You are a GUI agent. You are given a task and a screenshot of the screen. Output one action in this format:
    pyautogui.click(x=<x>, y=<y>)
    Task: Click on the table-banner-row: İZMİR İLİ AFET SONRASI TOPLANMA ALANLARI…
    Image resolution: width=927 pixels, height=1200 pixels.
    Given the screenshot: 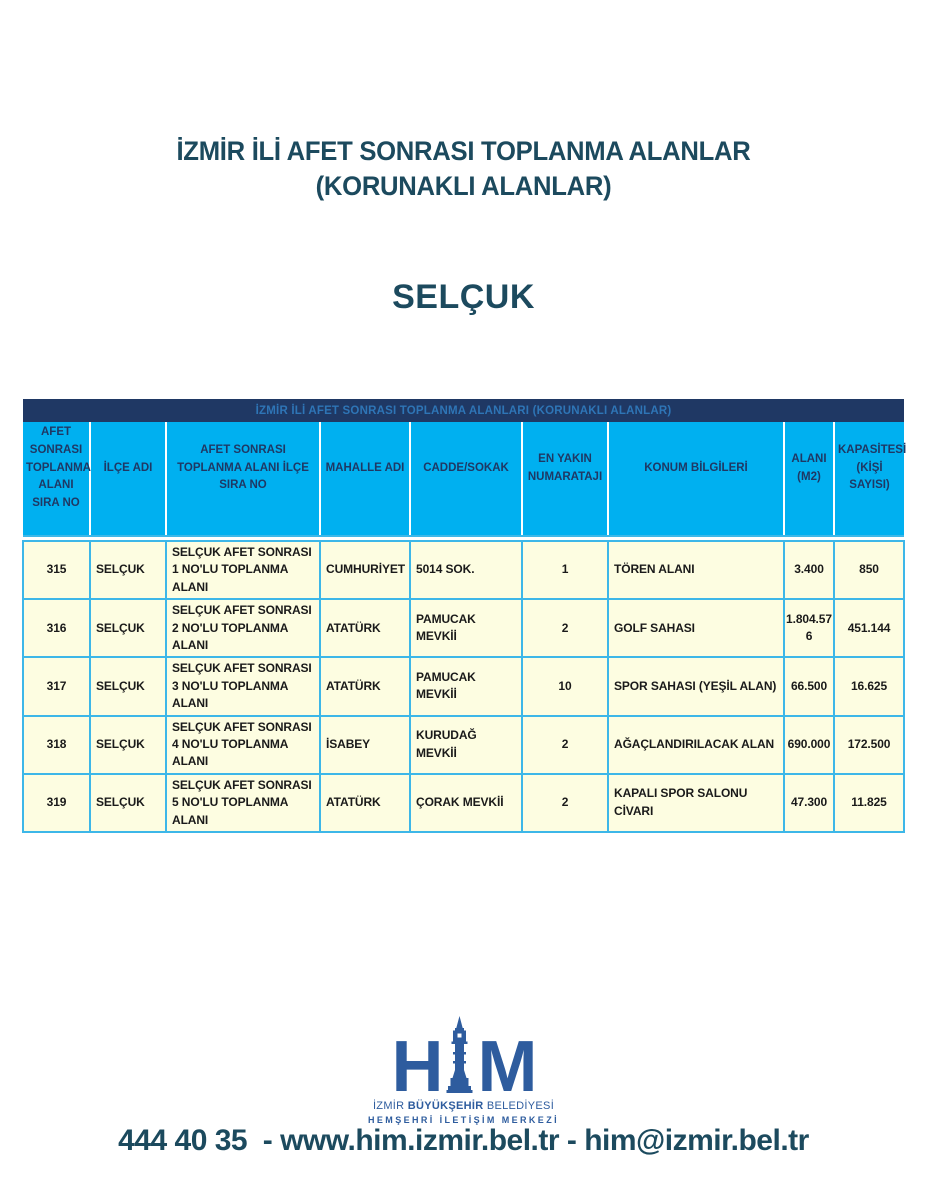 What is the action you would take?
    pyautogui.click(x=464, y=410)
    